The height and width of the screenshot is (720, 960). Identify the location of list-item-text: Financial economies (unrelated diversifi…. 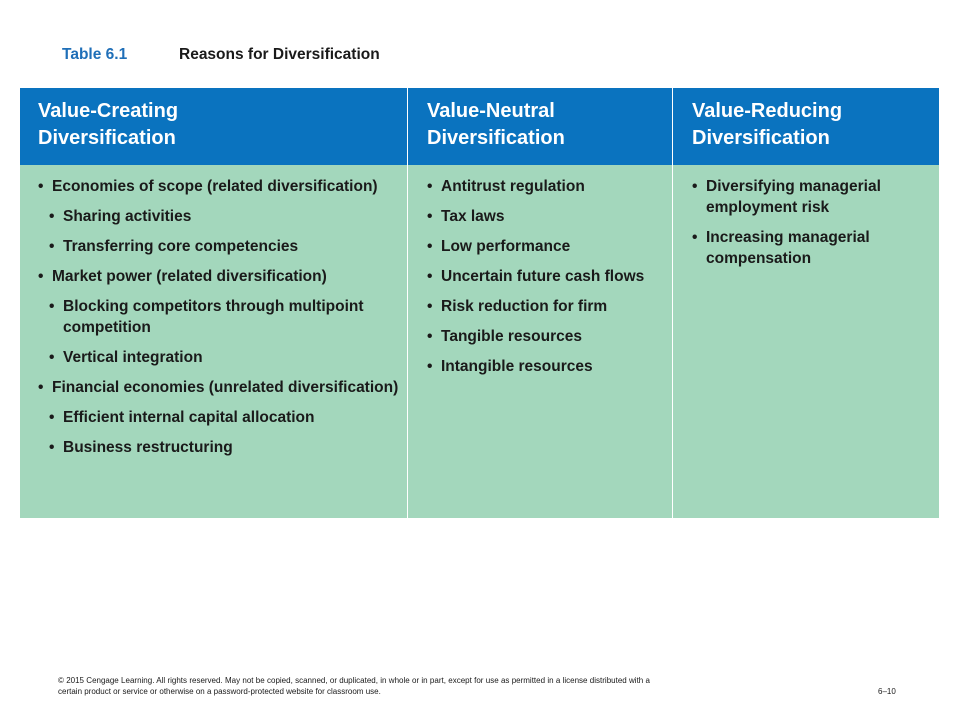
(225, 387).